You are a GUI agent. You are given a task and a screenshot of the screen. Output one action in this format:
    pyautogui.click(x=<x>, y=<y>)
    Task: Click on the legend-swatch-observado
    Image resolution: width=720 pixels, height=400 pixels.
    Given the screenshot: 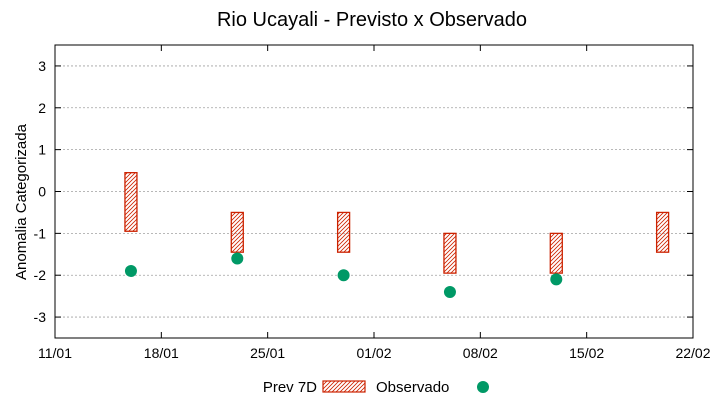 What is the action you would take?
    pyautogui.click(x=483, y=387)
    